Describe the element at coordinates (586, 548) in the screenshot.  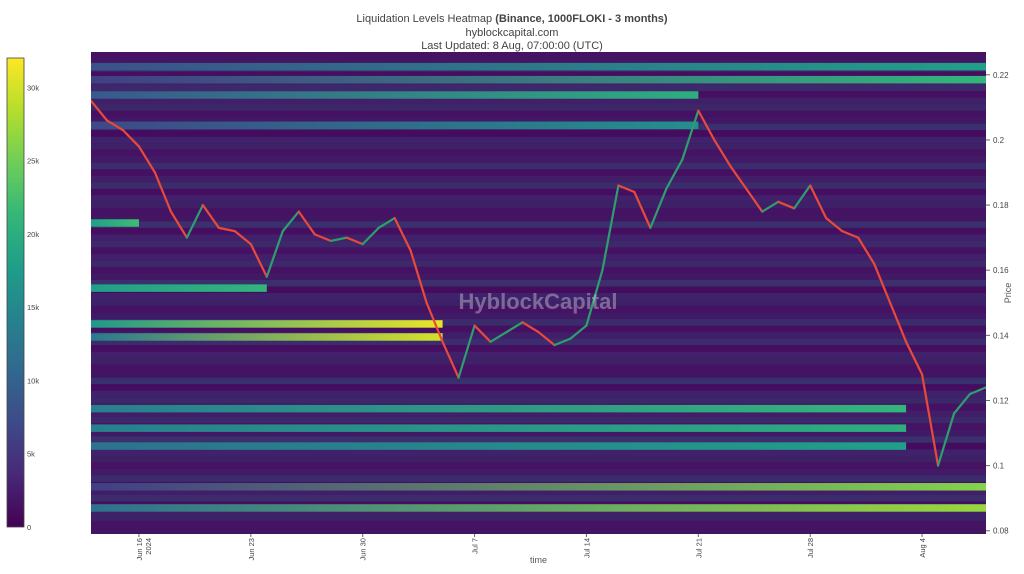
I see `x-tick-label: Jul 14` at that location.